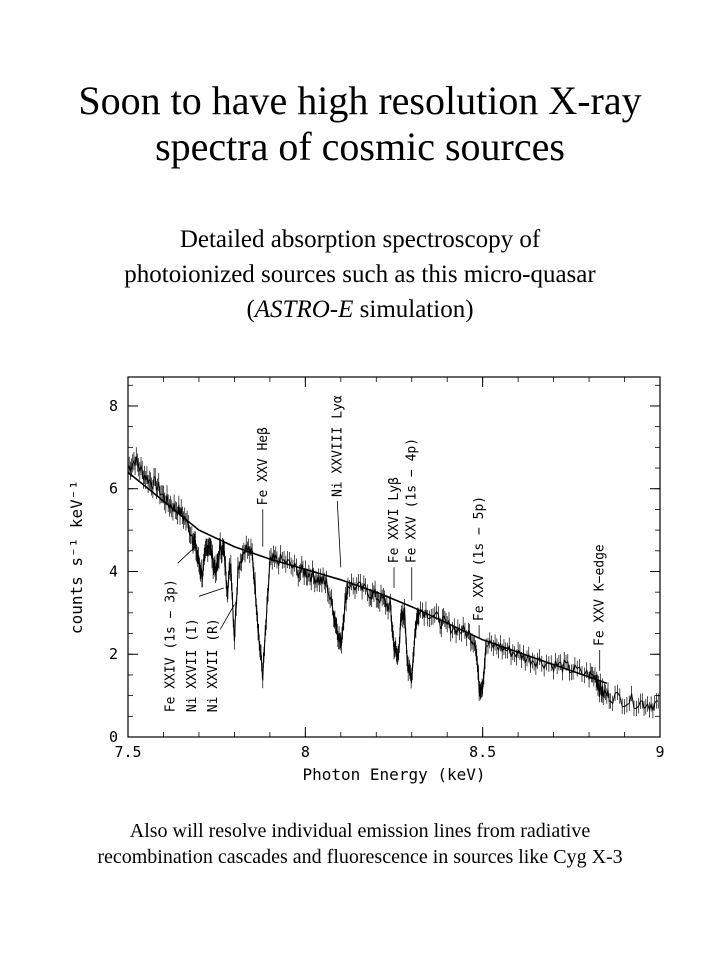  Describe the element at coordinates (113, 406) in the screenshot. I see `y-tick-label: 8` at that location.